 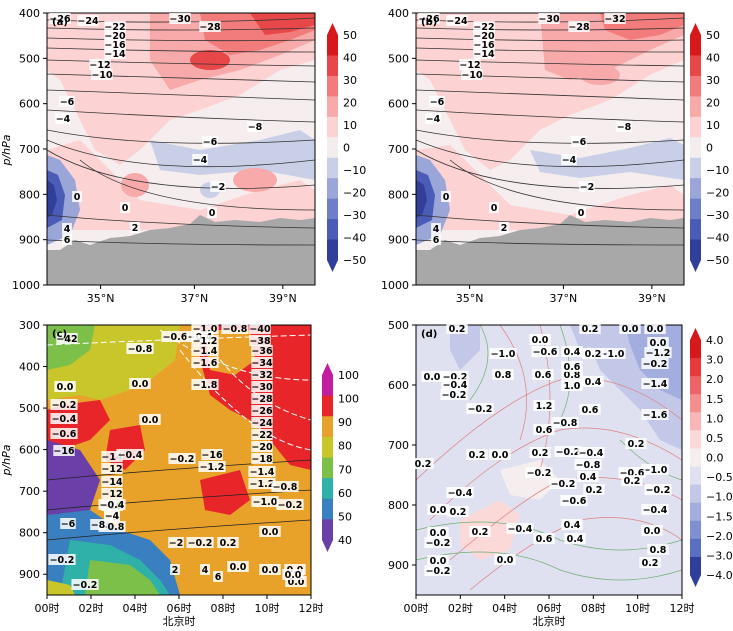 What do you see at coordinates (332, 29) in the screenshot?
I see `colorbar-top-arrow` at bounding box center [332, 29].